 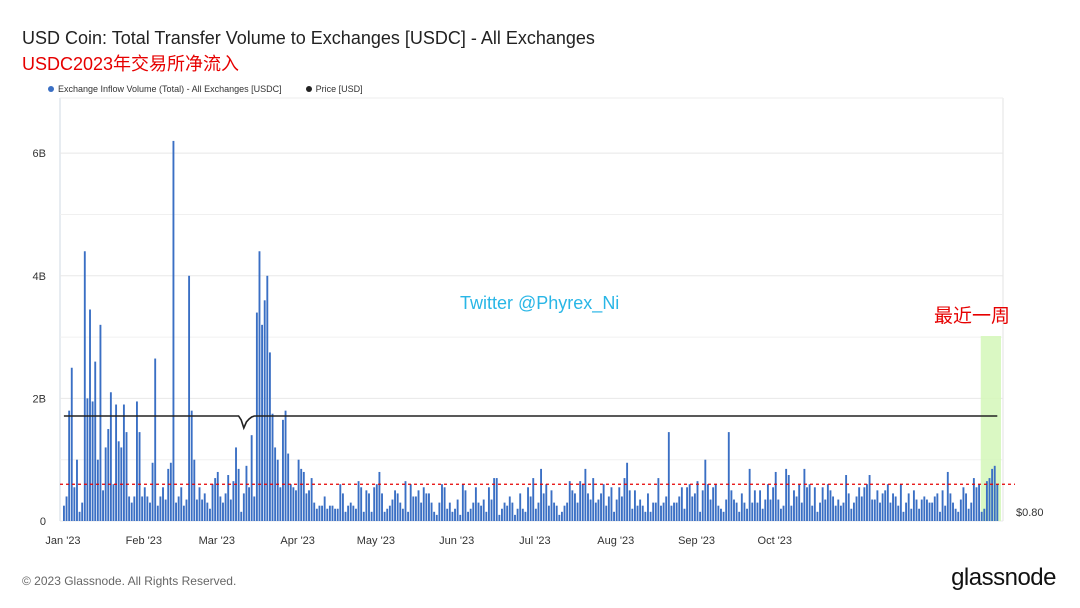 What do you see at coordinates (376, 541) in the screenshot?
I see `x-tick-label: May '23` at bounding box center [376, 541].